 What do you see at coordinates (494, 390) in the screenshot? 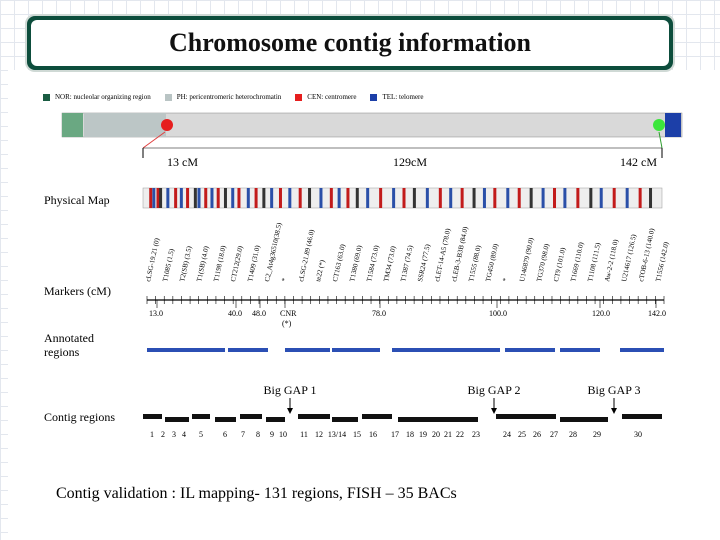
I see `gap-label: Big GAP 2` at bounding box center [494, 390].